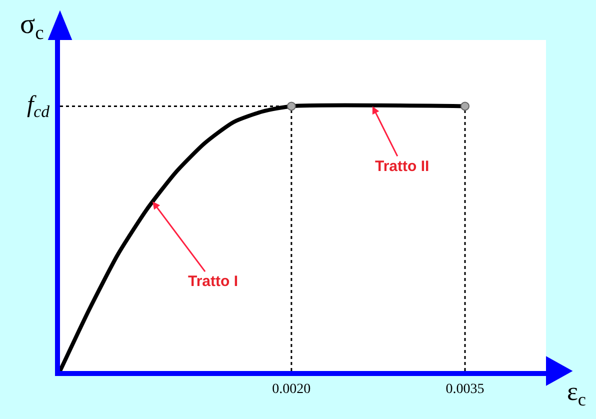 The image size is (596, 419). I want to click on x-tick-label: 0.0035, so click(465, 389).